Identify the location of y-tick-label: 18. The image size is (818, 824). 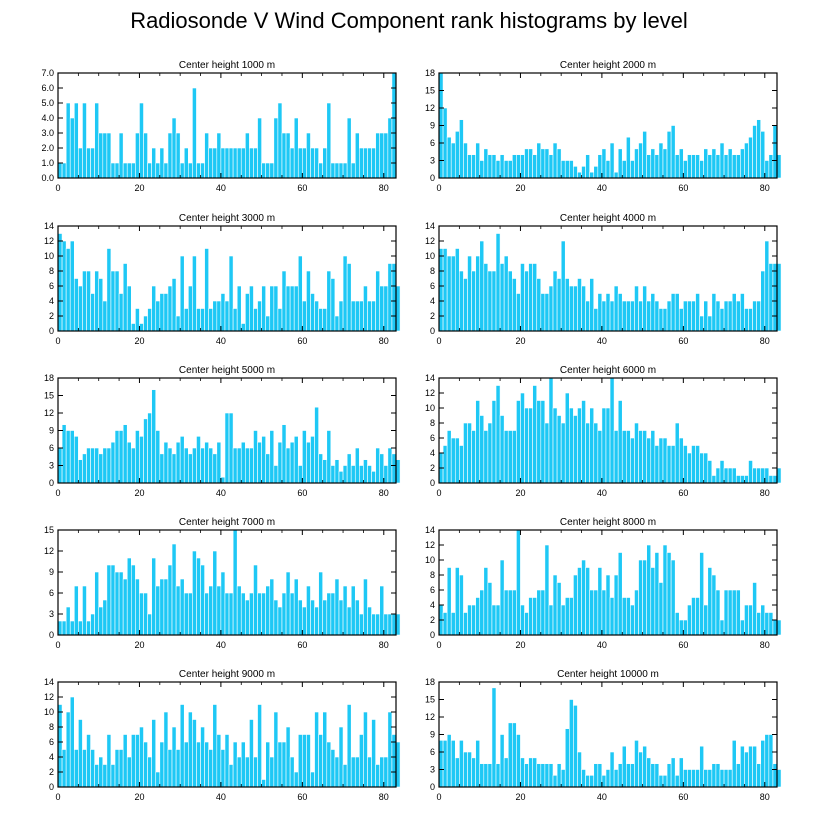
(430, 682).